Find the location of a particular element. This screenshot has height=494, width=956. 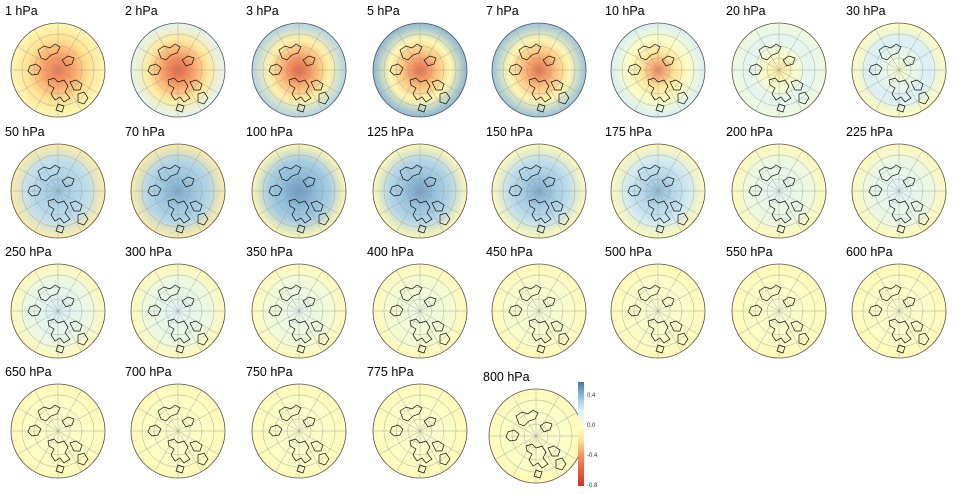

map-panel: 175 hPa is located at coordinates (663, 184).